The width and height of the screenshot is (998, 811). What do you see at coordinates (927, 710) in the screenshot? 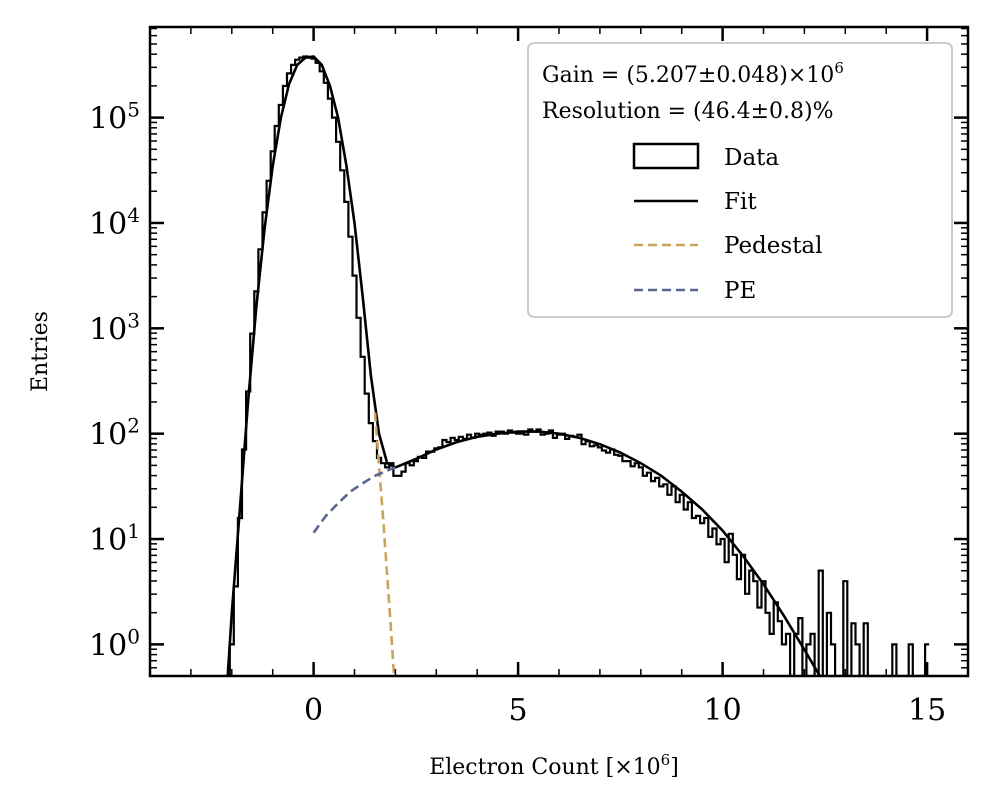
I see `x-tick-label: 15` at bounding box center [927, 710].